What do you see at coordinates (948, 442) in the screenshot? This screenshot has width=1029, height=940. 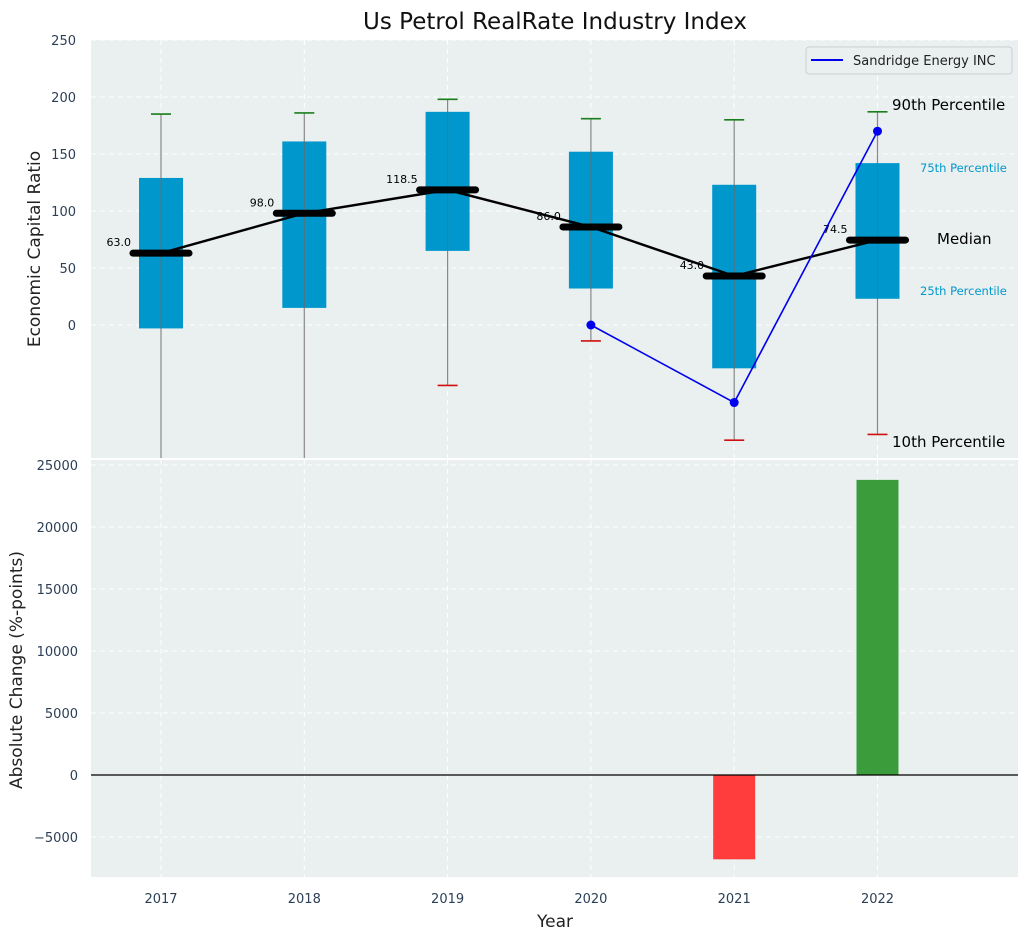 I see `p10-annotation: 10th Percentile` at bounding box center [948, 442].